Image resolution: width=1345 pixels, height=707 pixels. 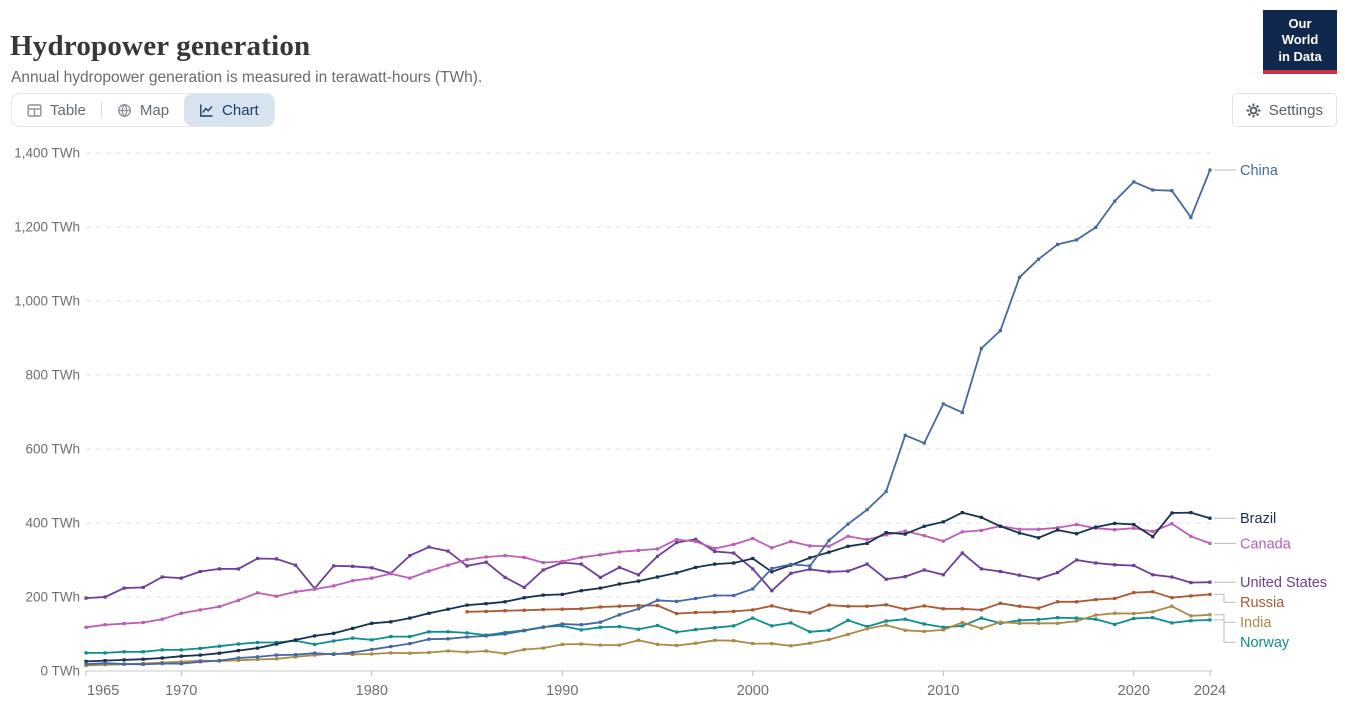 I want to click on series-label-brazil: Brazil, so click(x=1245, y=519).